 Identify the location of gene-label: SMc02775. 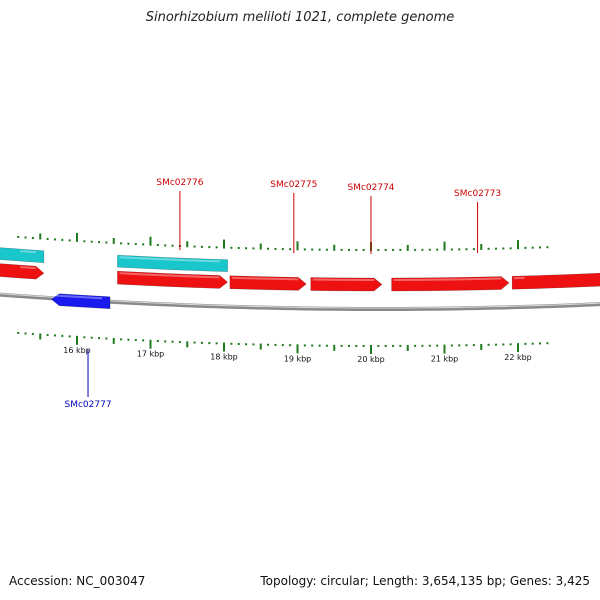
(293, 185).